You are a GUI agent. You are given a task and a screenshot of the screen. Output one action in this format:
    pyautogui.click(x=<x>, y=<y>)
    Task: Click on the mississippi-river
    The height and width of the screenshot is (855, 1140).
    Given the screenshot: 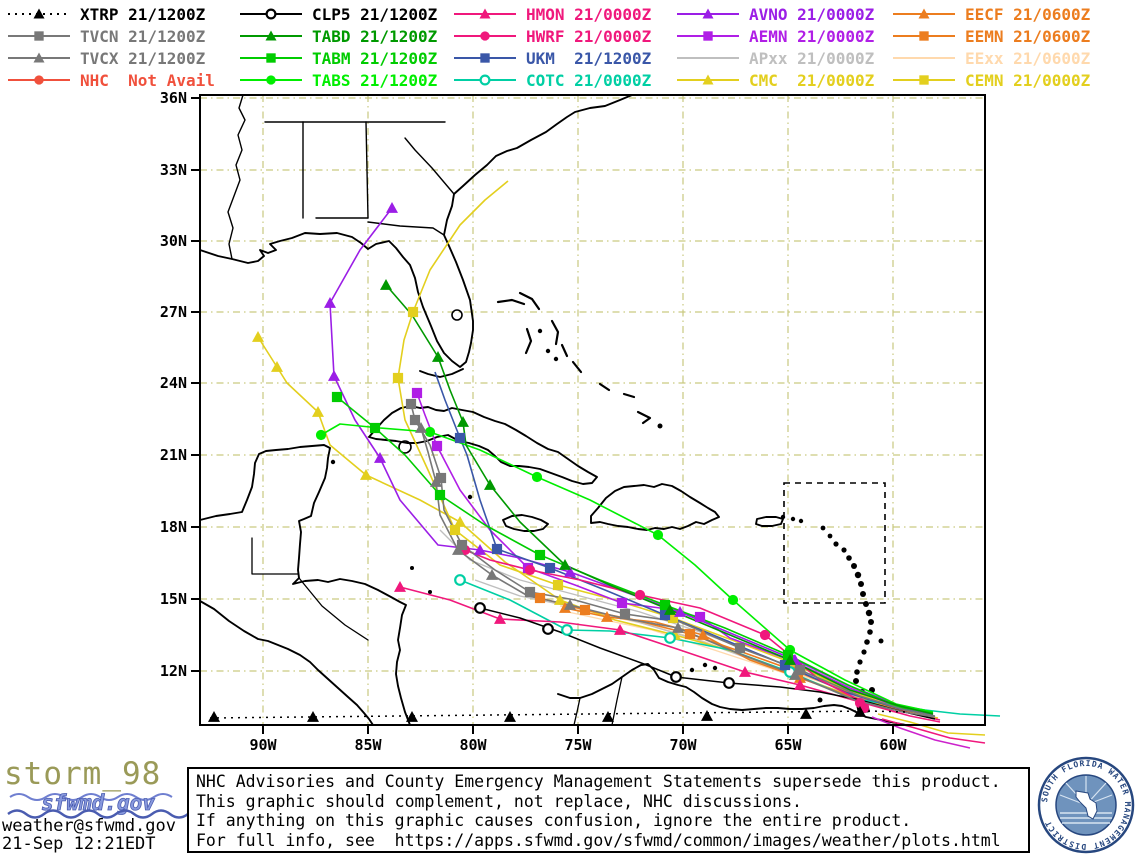 What is the action you would take?
    pyautogui.click(x=236, y=177)
    